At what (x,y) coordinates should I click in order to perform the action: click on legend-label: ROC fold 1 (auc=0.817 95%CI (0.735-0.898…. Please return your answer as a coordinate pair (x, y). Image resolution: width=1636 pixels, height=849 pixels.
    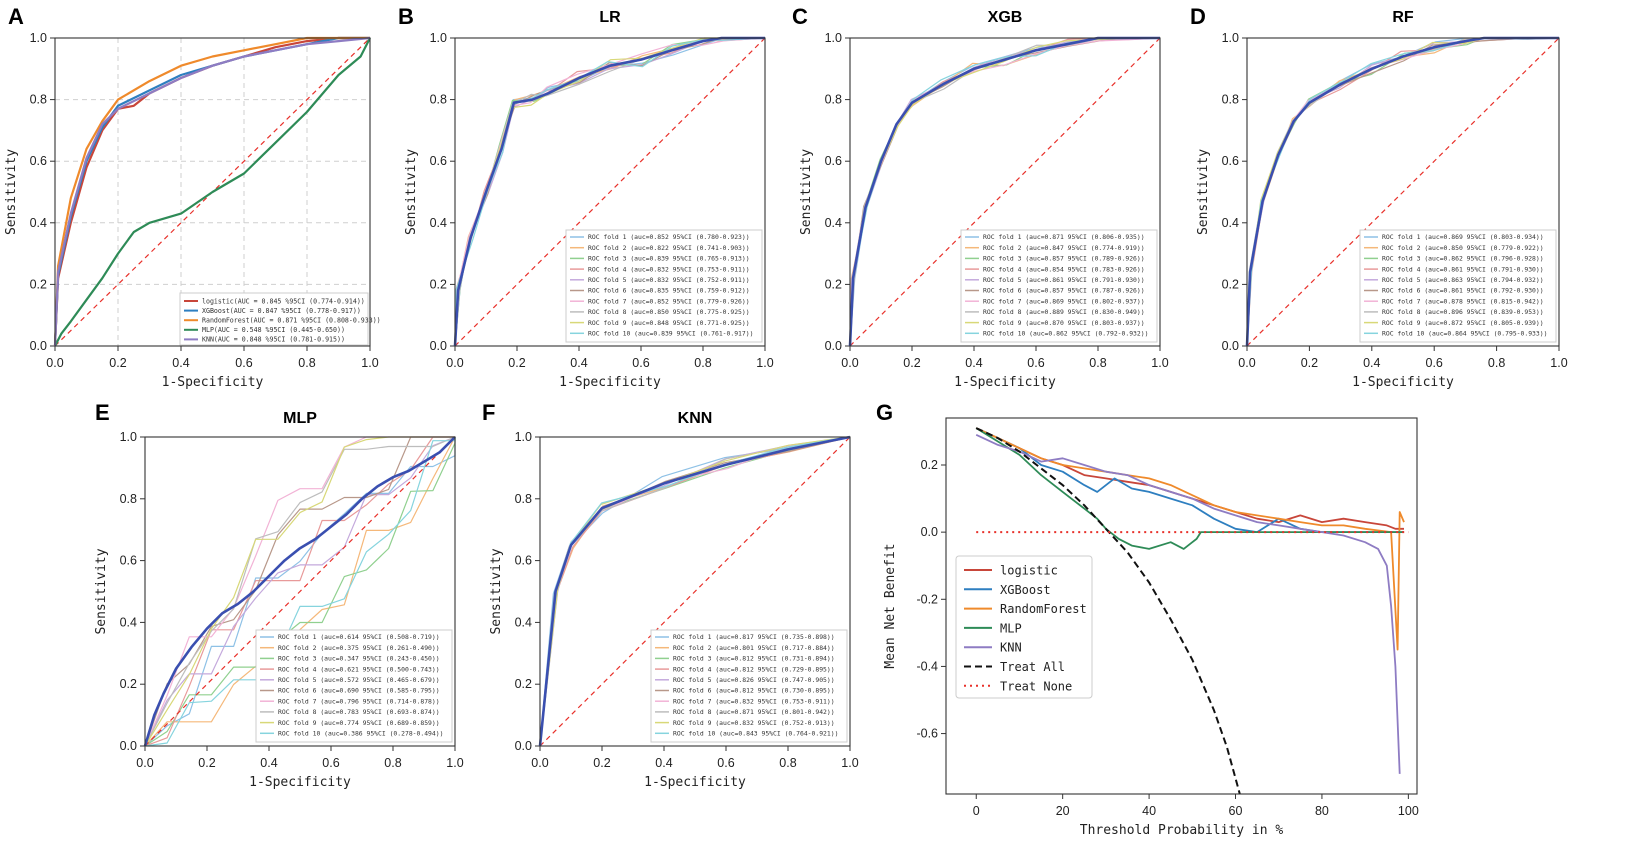
    Looking at the image, I should click on (754, 637).